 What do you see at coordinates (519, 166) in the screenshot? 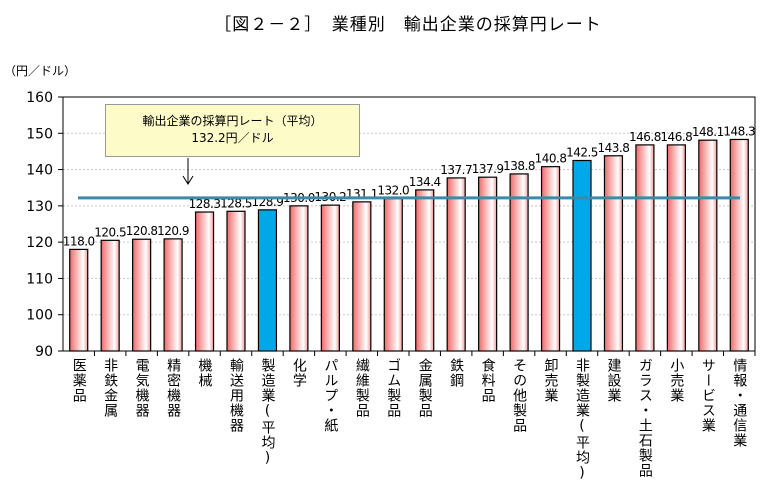
I see `data-label: 138.8` at bounding box center [519, 166].